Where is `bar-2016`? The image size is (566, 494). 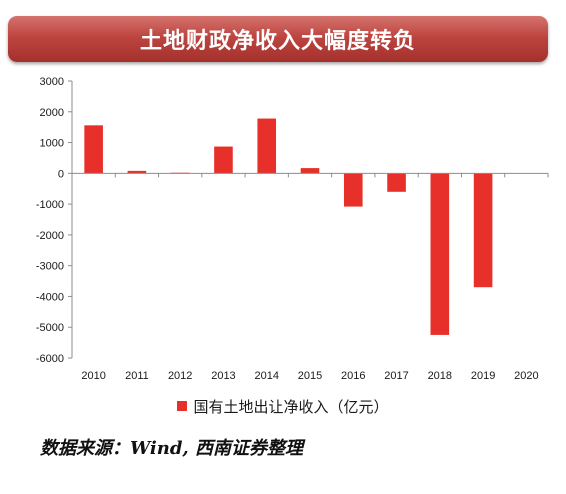 bar-2016 is located at coordinates (353, 190).